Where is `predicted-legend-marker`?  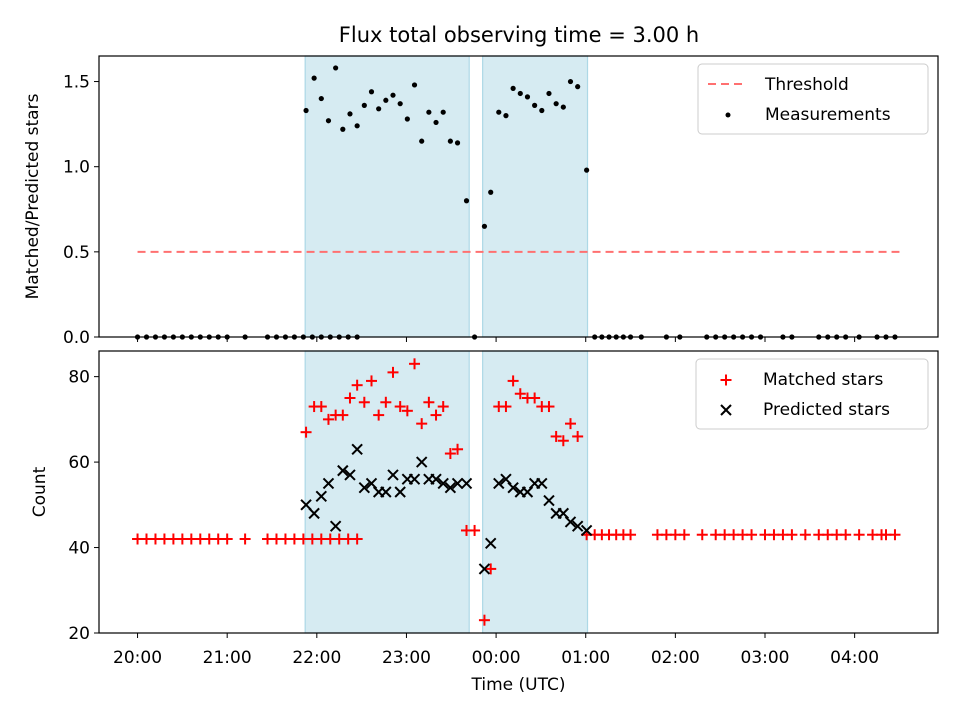 predicted-legend-marker is located at coordinates (726, 410).